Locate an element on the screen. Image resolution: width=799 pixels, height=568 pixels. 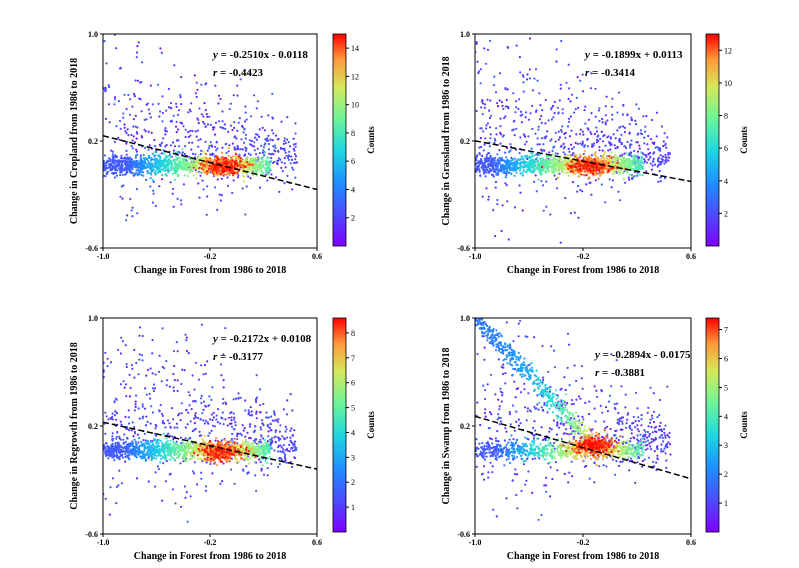
colorbar-tick-label: 4 is located at coordinates (353, 189).